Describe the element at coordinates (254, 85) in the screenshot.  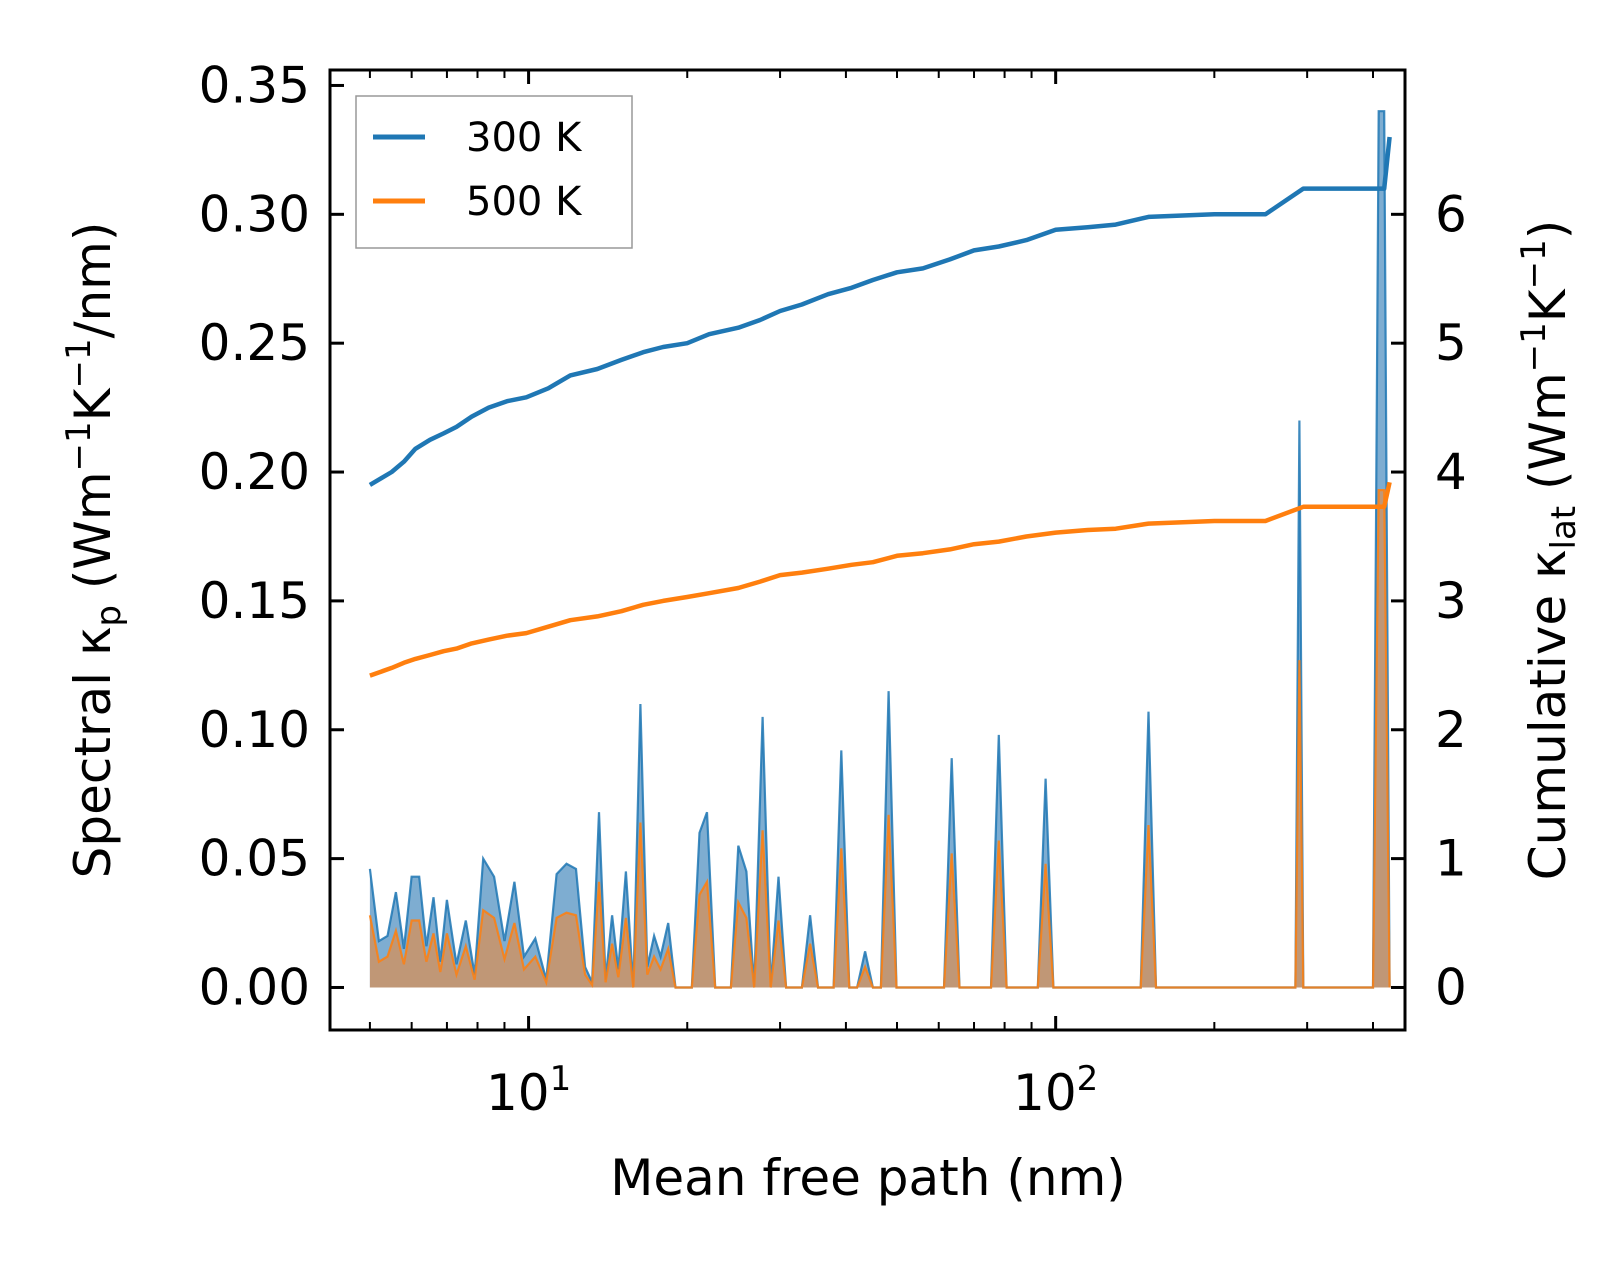
I see `left-tick-label: 0.35` at that location.